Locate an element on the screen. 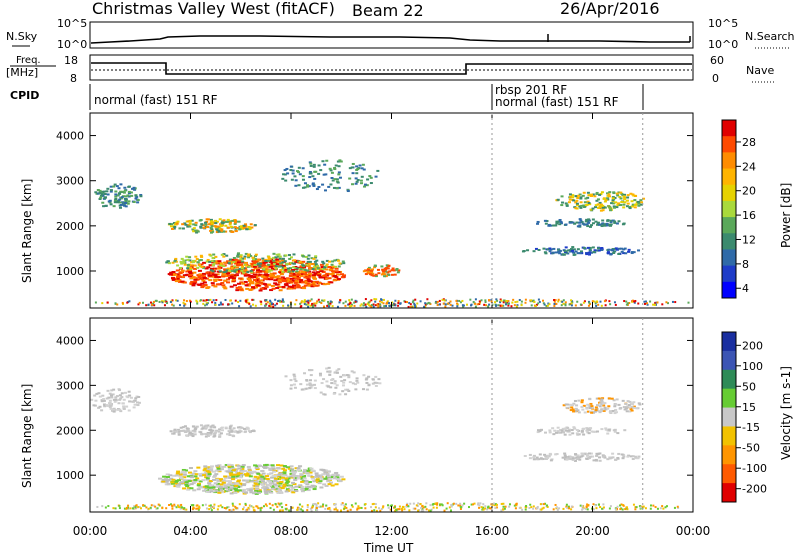 This screenshot has width=800, height=554. colorbar-swatch is located at coordinates (729, 225).